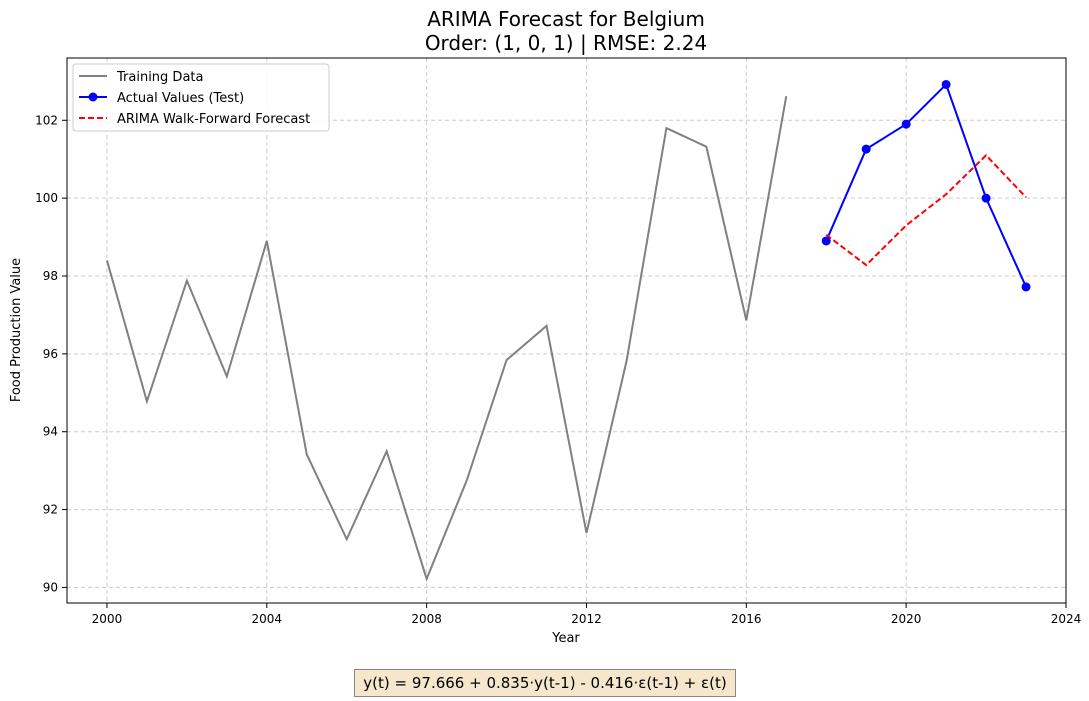 Image resolution: width=1089 pixels, height=701 pixels. Describe the element at coordinates (566, 43) in the screenshot. I see `chart-title-line-2: Order: (1, 0, 1) | RMSE: 2.24` at that location.